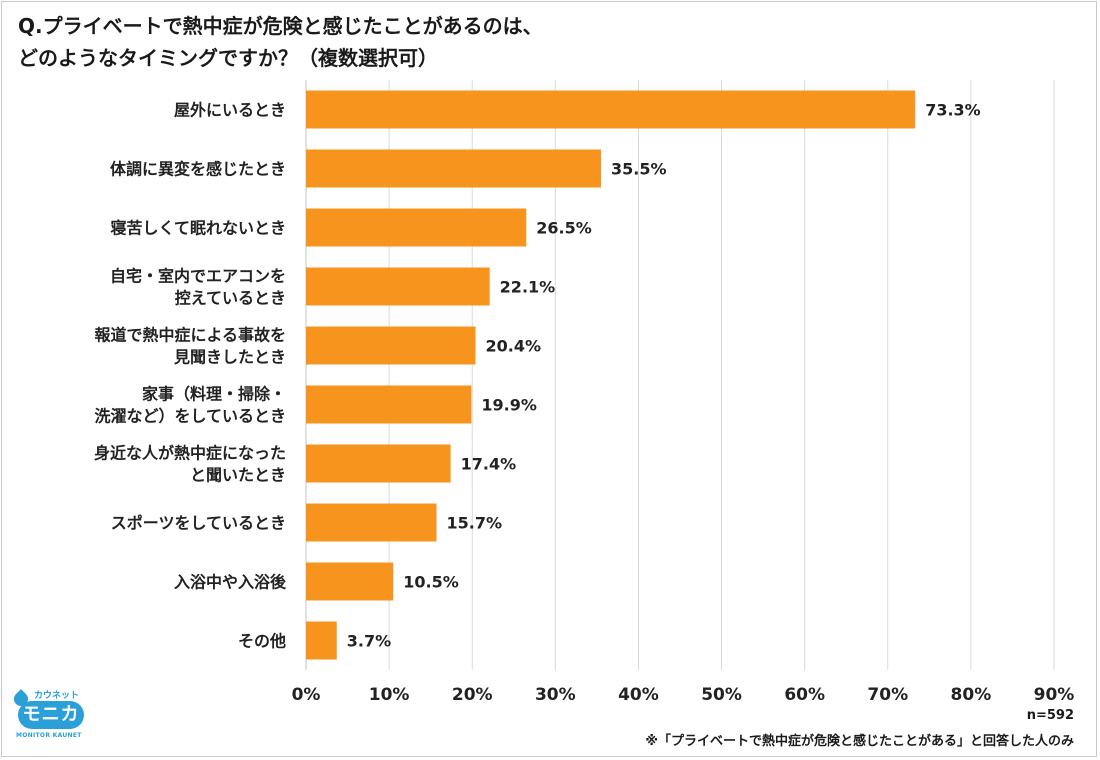  Describe the element at coordinates (190, 453) in the screenshot. I see `category-label: 身近な人が熱中症になった` at that location.